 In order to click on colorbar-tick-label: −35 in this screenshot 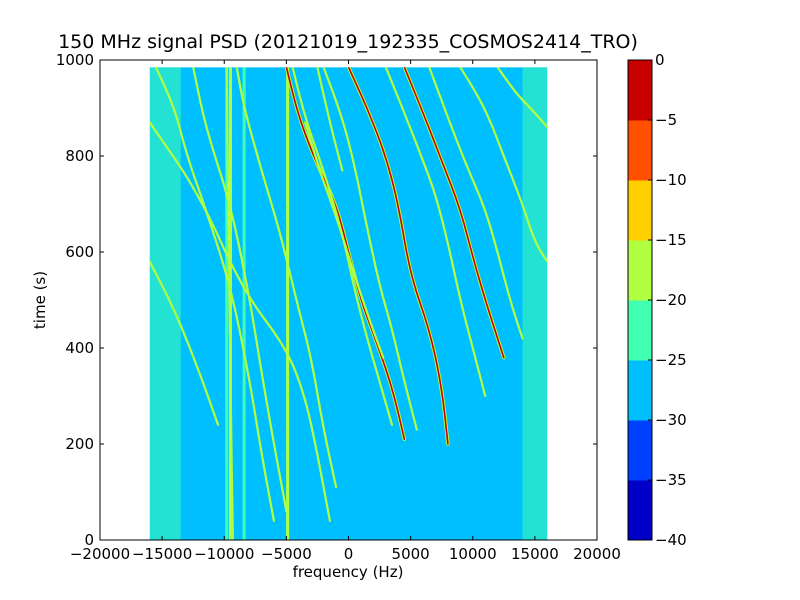, I will do `click(671, 480)`.